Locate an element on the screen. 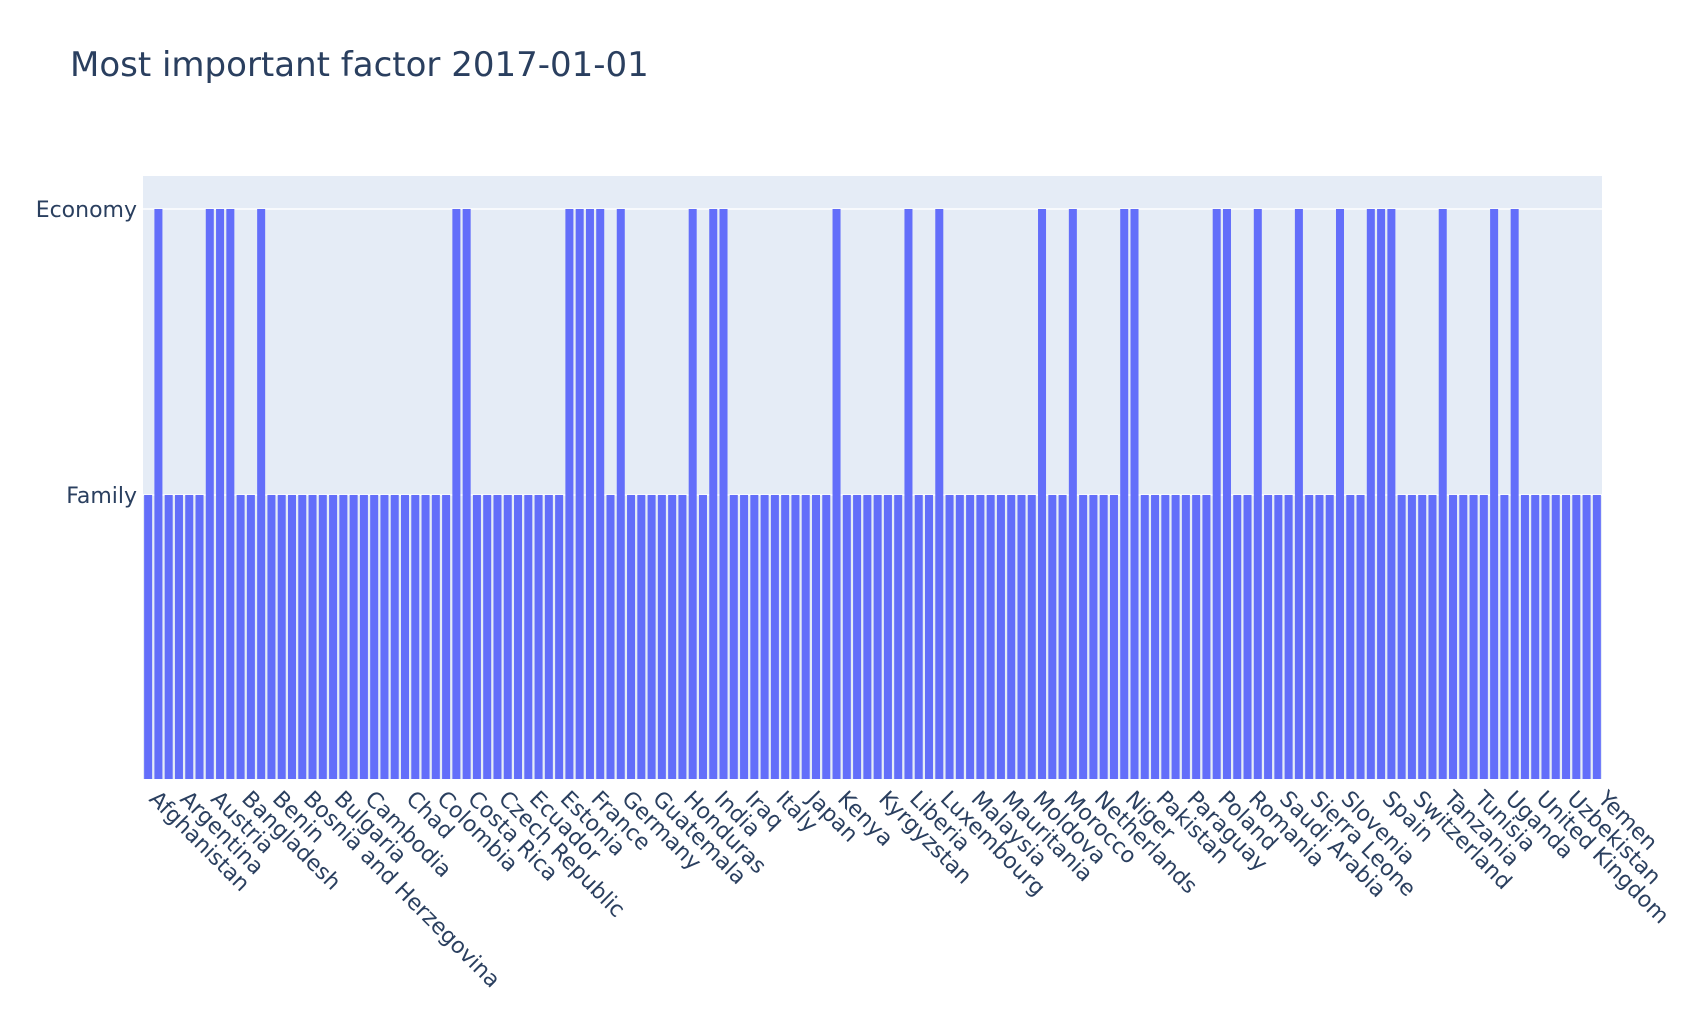 The height and width of the screenshot is (1022, 1688). y-tick-label: Family is located at coordinates (101, 496).